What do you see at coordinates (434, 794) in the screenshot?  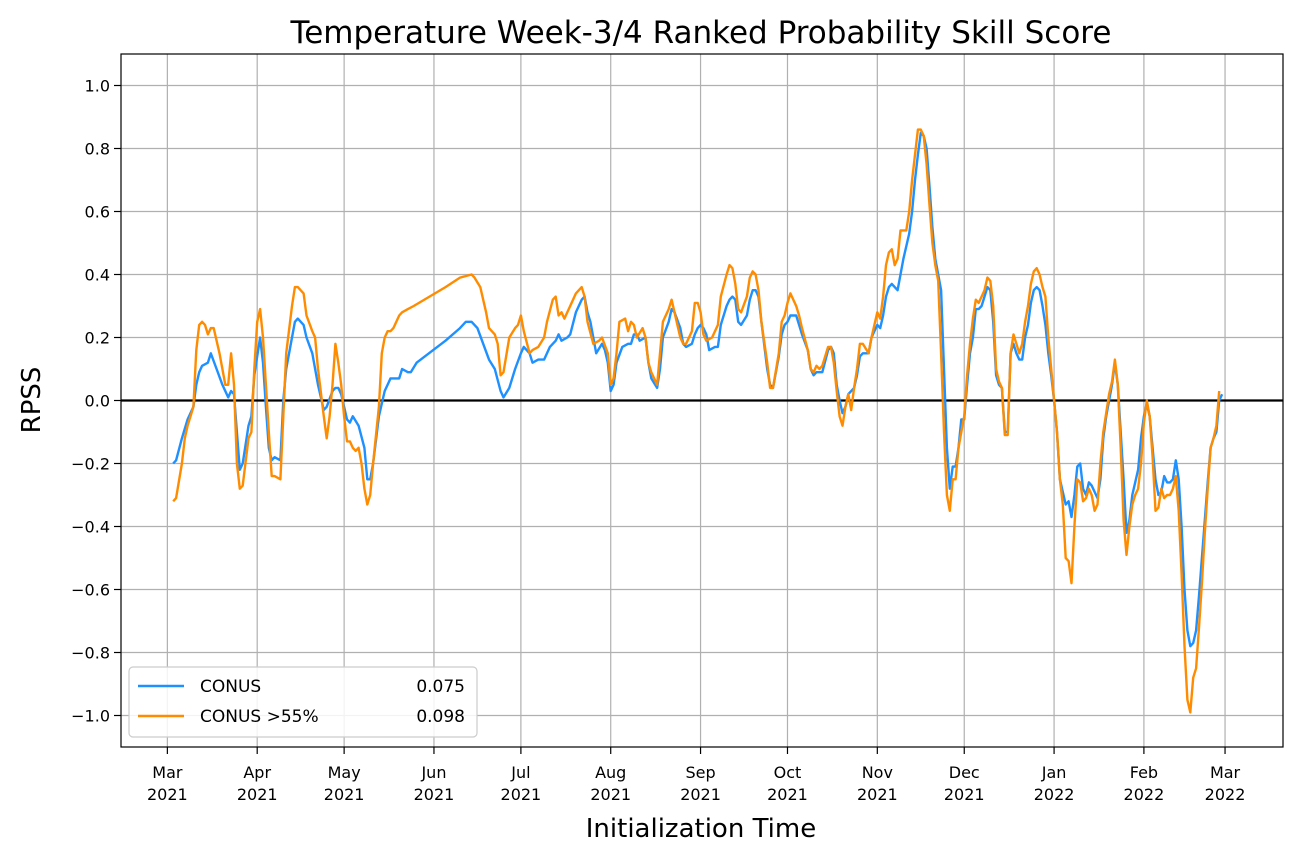 I see `x-tick-year-3: 2021` at bounding box center [434, 794].